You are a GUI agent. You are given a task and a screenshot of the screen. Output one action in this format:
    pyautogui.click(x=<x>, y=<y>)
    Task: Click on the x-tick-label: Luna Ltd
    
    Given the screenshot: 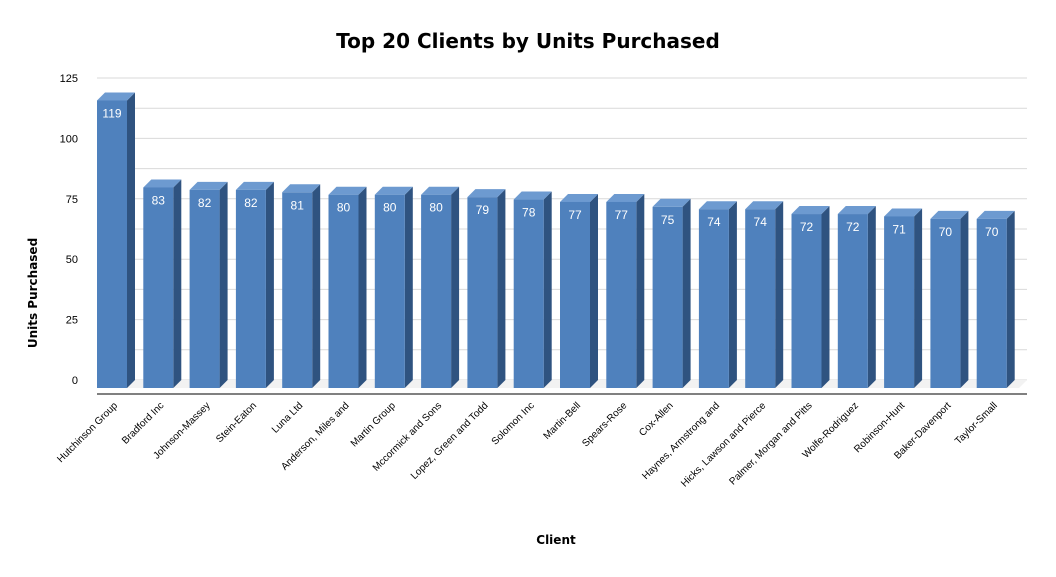 What is the action you would take?
    pyautogui.click(x=287, y=417)
    